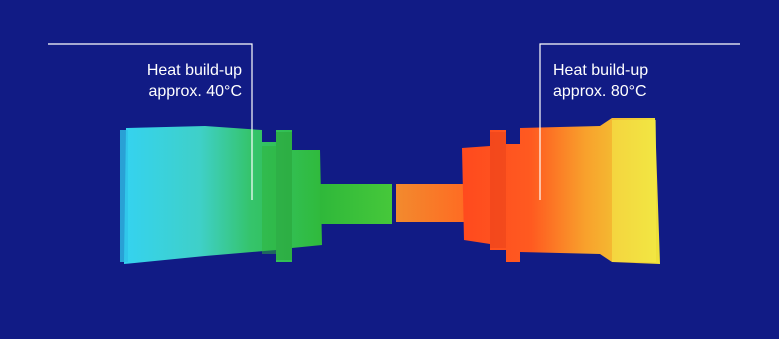  I want to click on right-annotation-line, so click(639, 121).